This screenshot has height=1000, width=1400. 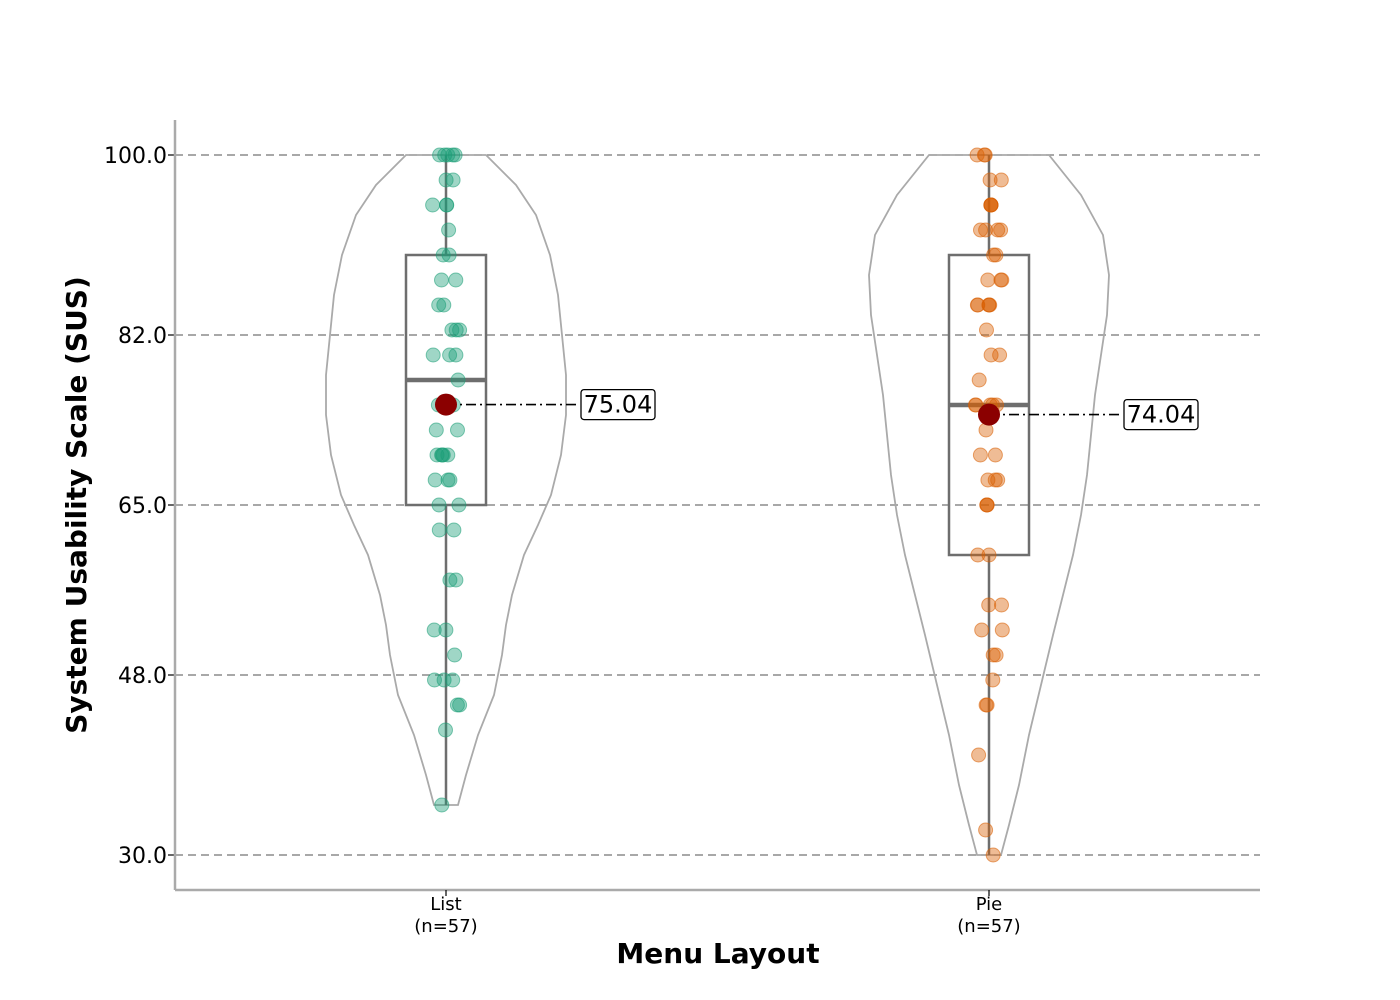 I want to click on x-tick-label-pie: Pie, so click(x=989, y=904).